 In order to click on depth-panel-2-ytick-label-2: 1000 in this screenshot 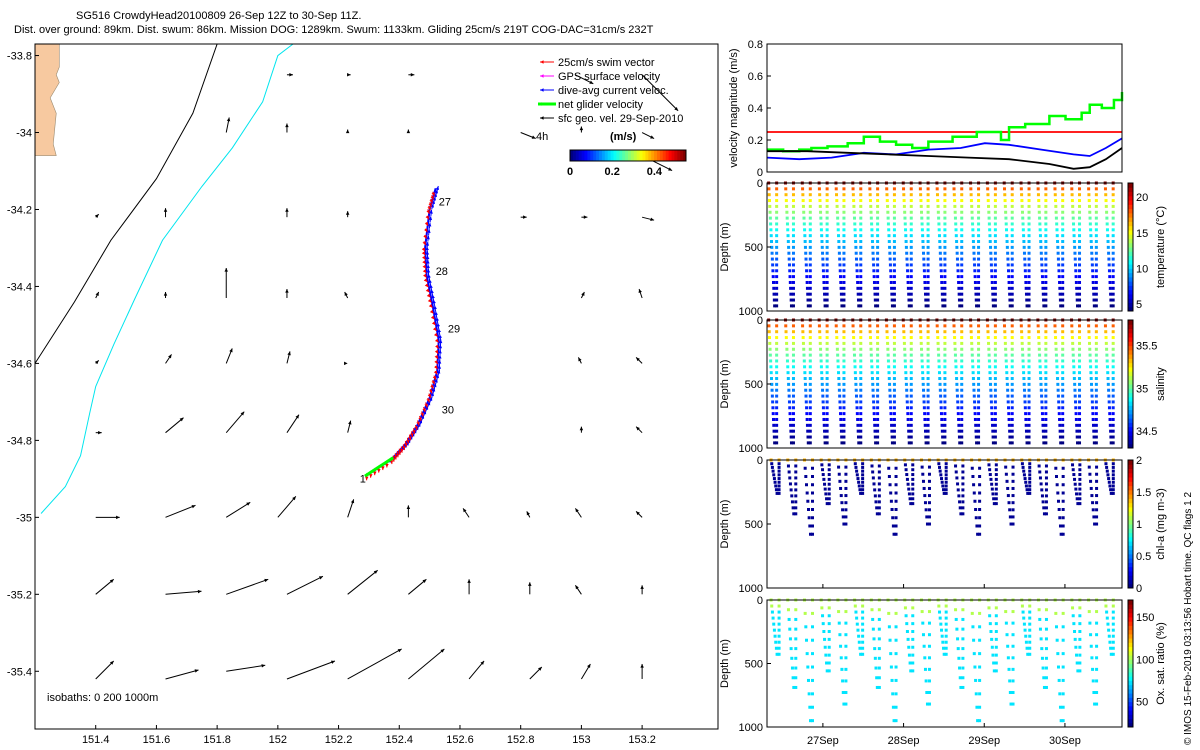, I will do `click(751, 589)`.